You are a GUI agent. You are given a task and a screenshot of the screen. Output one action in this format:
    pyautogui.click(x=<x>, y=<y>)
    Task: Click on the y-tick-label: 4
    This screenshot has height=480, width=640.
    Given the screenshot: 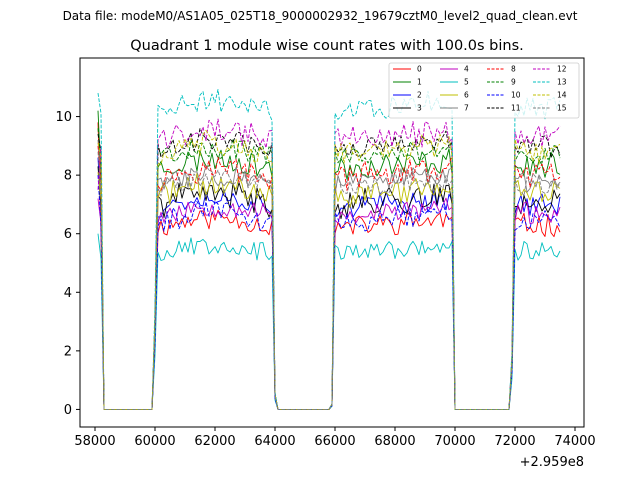 What is the action you would take?
    pyautogui.click(x=68, y=293)
    